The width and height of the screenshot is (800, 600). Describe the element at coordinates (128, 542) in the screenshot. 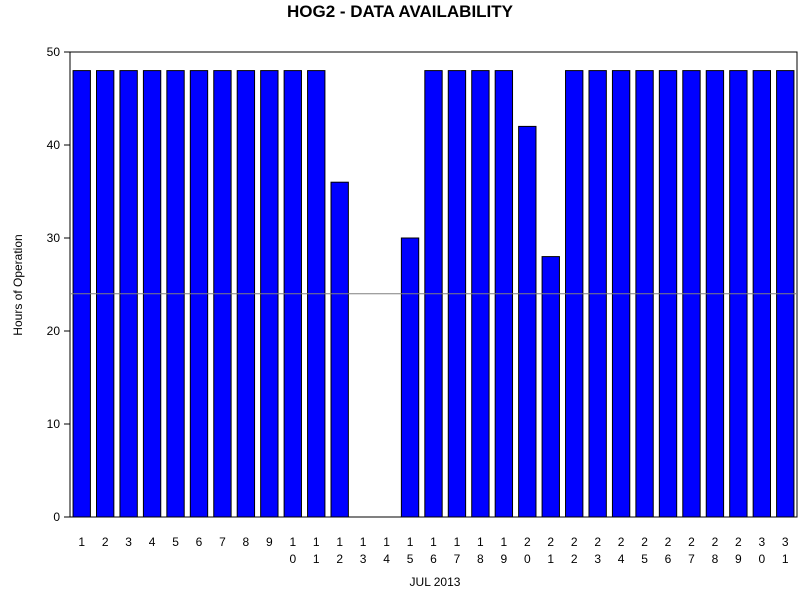

I see `x-tick-label: 3` at that location.